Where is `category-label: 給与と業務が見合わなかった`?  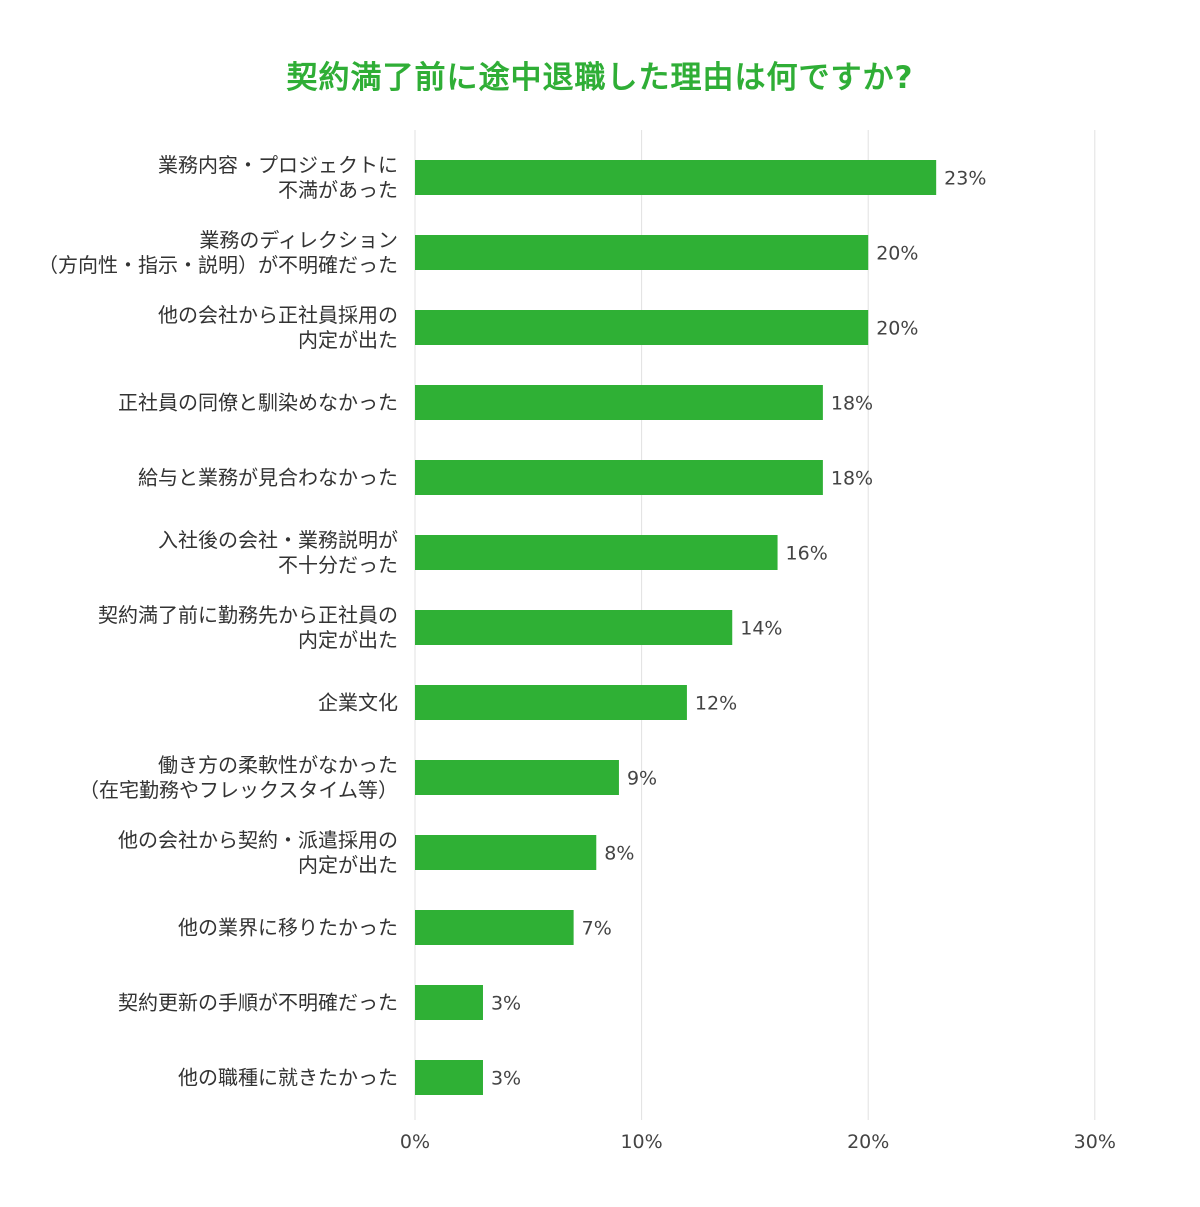 category-label: 給与と業務が見合わなかった is located at coordinates (268, 478).